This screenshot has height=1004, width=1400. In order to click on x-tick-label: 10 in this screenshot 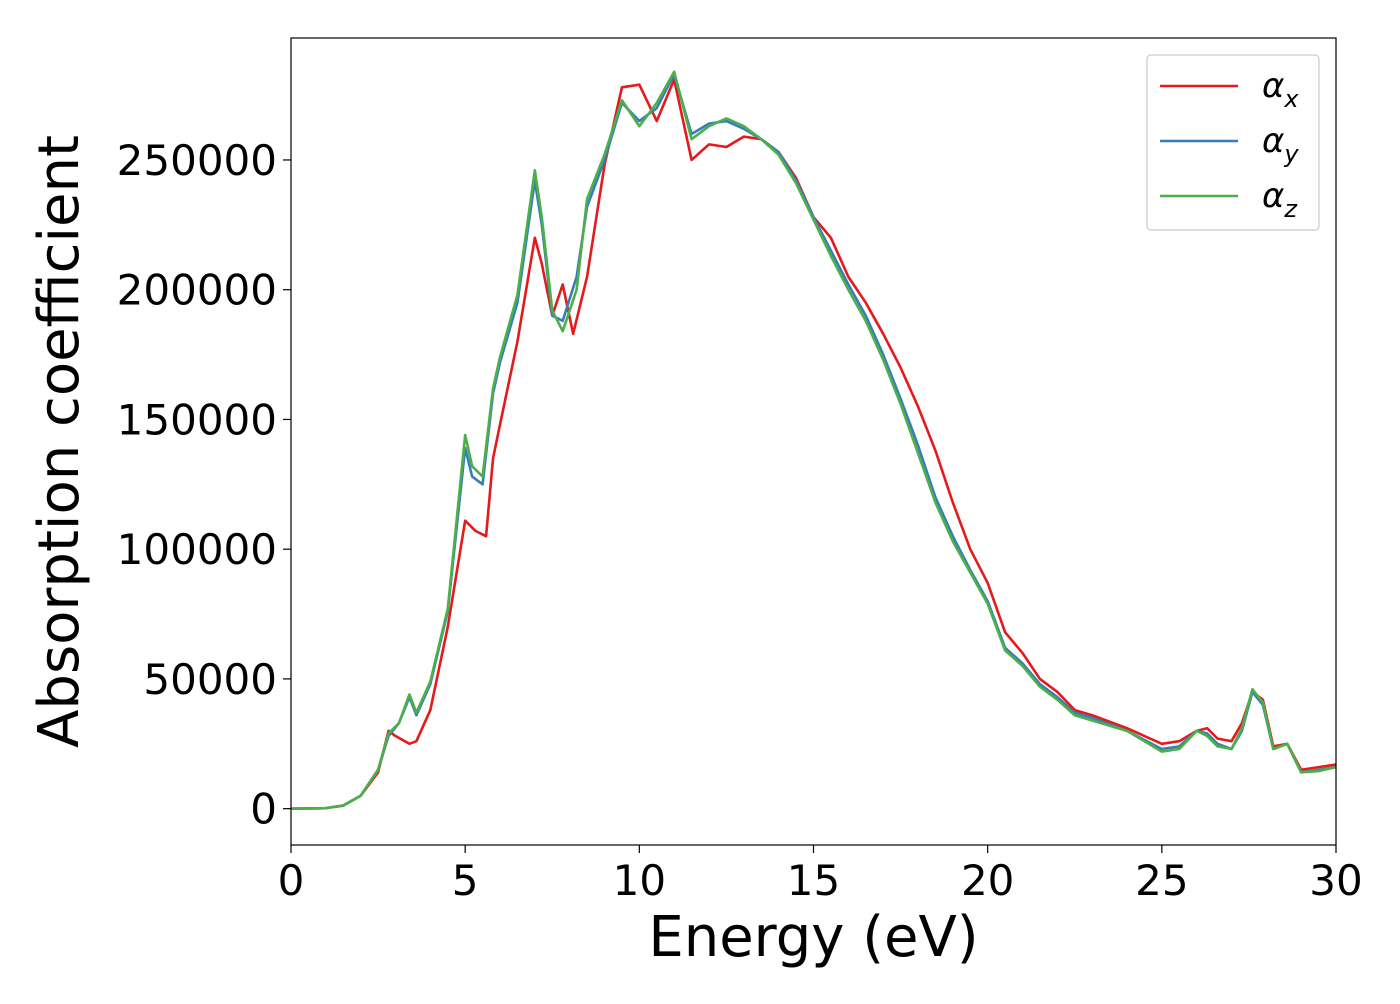, I will do `click(639, 880)`.